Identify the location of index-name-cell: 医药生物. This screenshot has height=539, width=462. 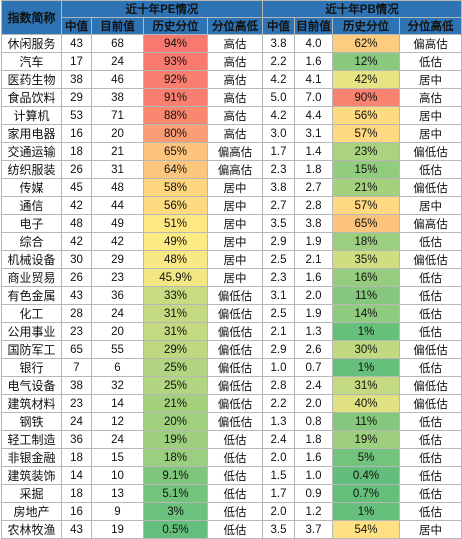
(31, 79).